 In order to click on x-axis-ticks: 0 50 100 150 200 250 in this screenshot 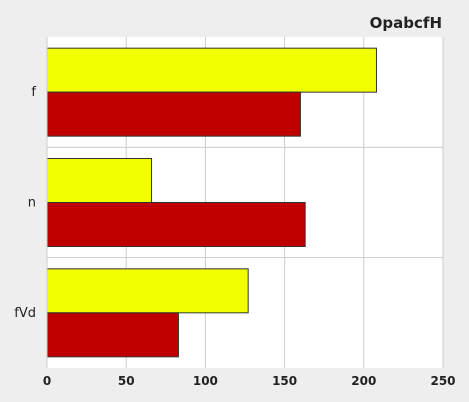, I will do `click(249, 381)`.